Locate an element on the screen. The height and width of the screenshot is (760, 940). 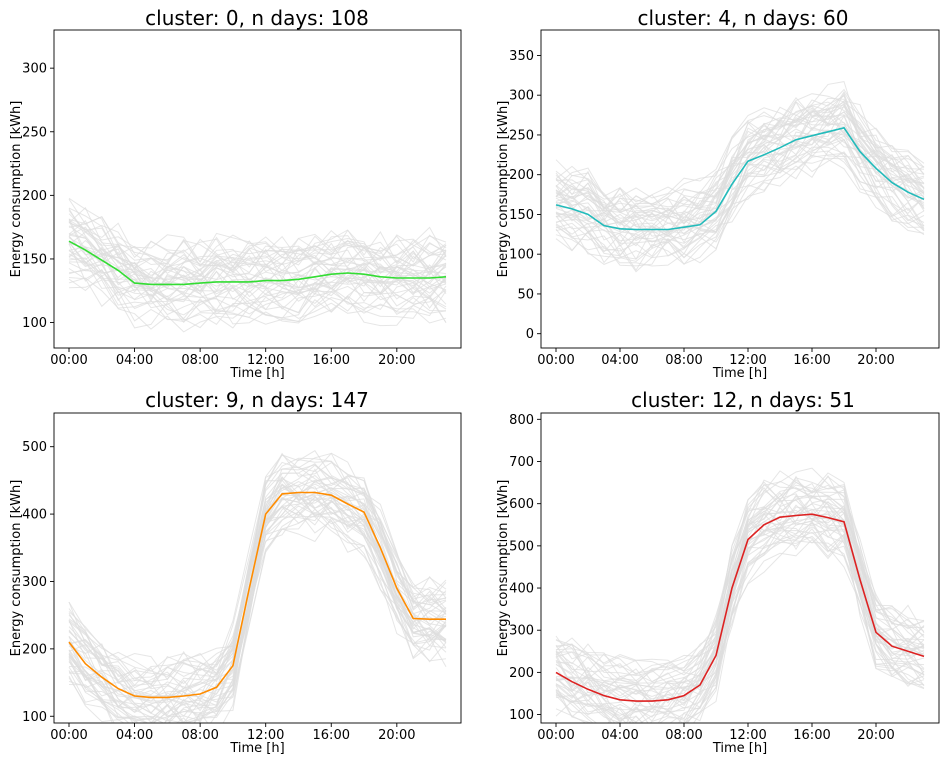
x-tick-label: 12:00 is located at coordinates (747, 360).